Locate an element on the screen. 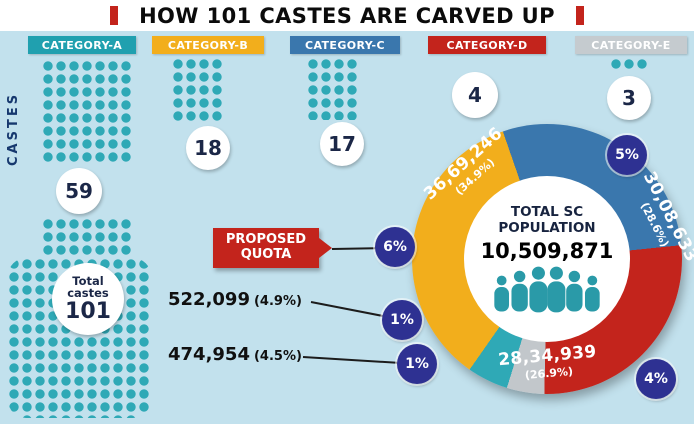 This screenshot has width=694, height=424. donut-hole: TOTAL SC POPULATION 10,509,871 is located at coordinates (547, 259).